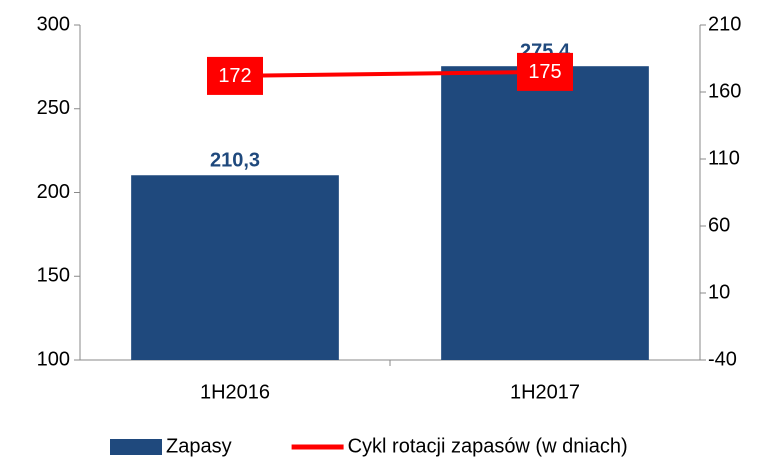  What do you see at coordinates (136, 447) in the screenshot?
I see `legend-swatch` at bounding box center [136, 447].